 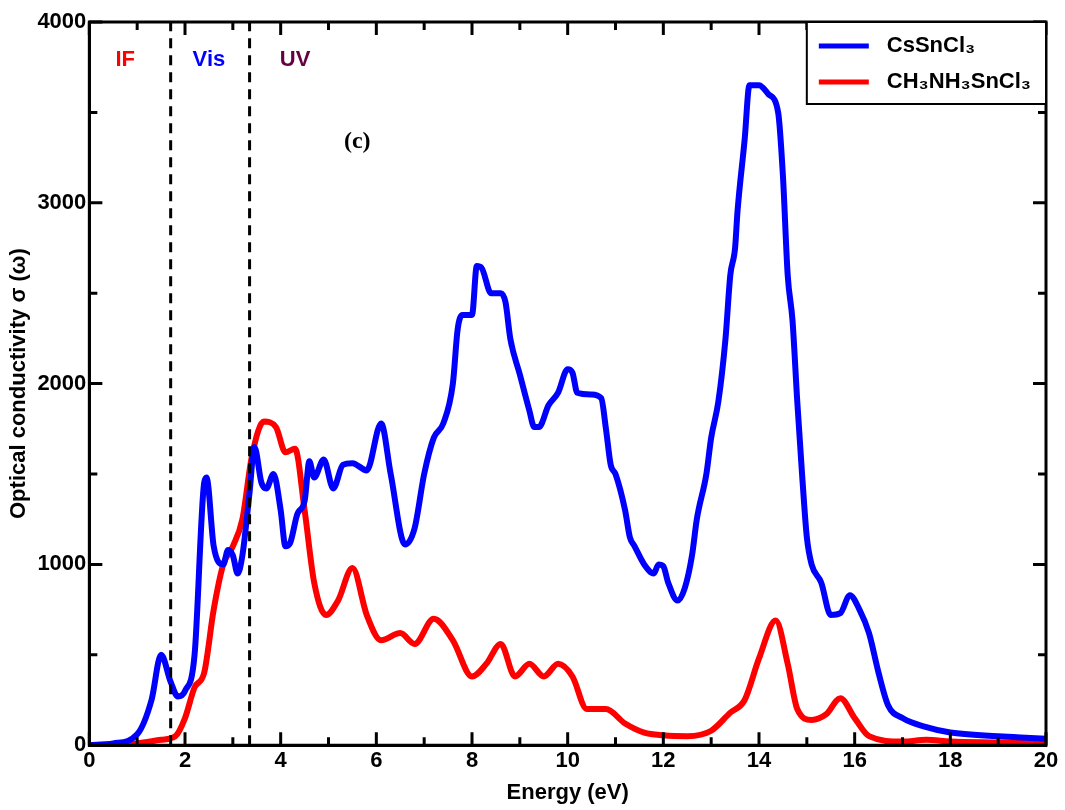 I want to click on x-tick-label: 6, so click(x=376, y=760).